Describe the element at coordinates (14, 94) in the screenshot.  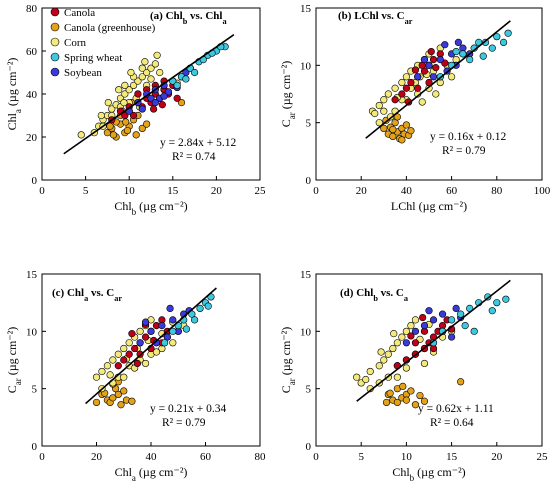
I see `y-axis-label: Chla (µg cm⁻²)` at that location.